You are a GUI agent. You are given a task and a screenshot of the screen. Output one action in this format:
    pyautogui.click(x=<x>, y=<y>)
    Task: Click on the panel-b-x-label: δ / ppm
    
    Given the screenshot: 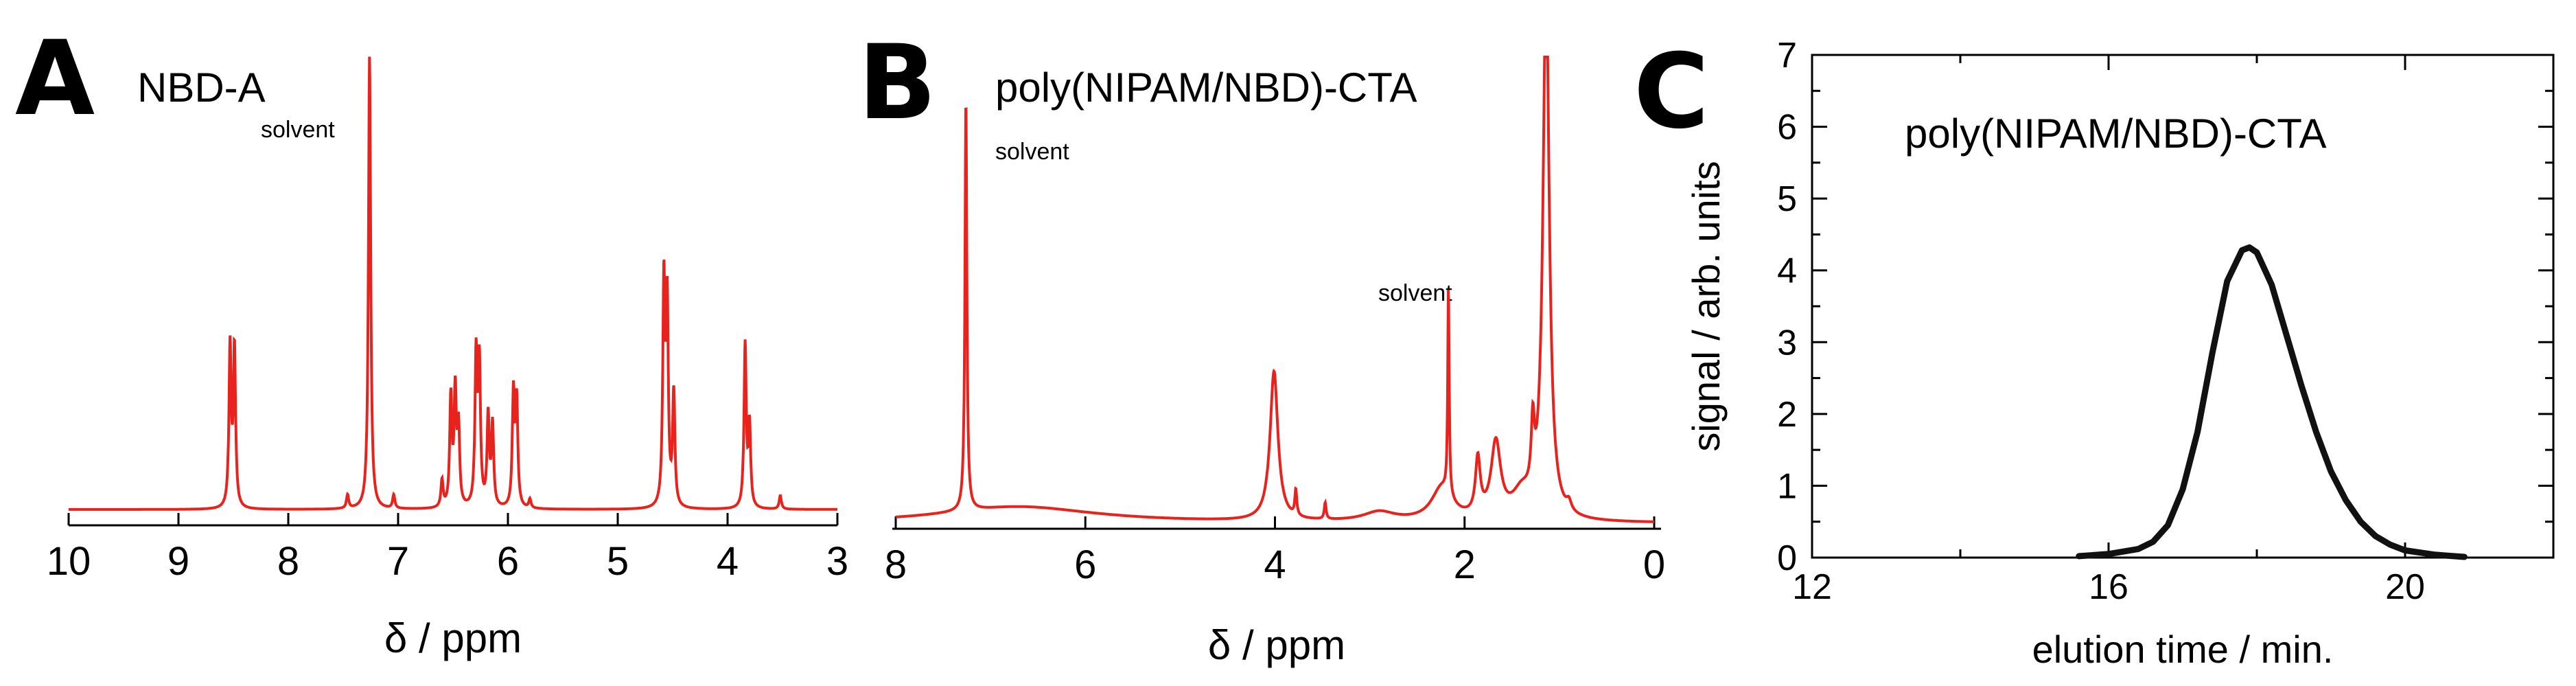 What is the action you would take?
    pyautogui.click(x=1276, y=645)
    